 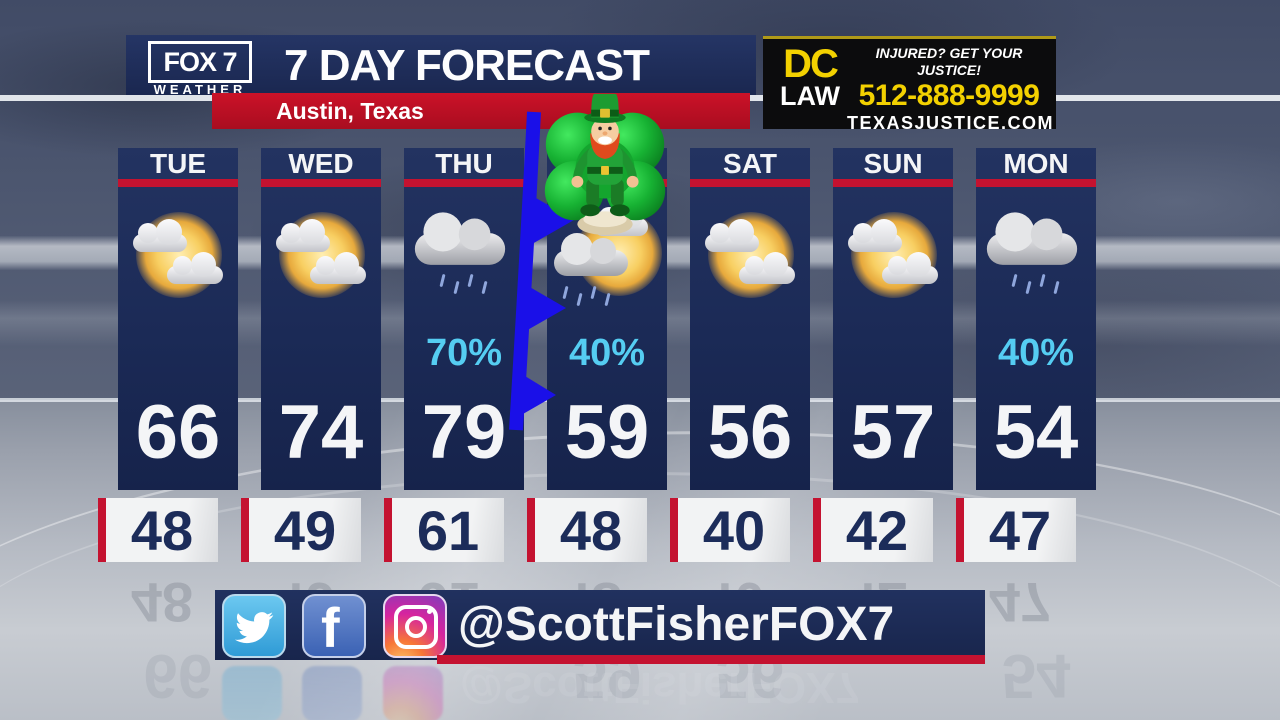 What do you see at coordinates (305, 530) in the screenshot?
I see `low-temp: 49` at bounding box center [305, 530].